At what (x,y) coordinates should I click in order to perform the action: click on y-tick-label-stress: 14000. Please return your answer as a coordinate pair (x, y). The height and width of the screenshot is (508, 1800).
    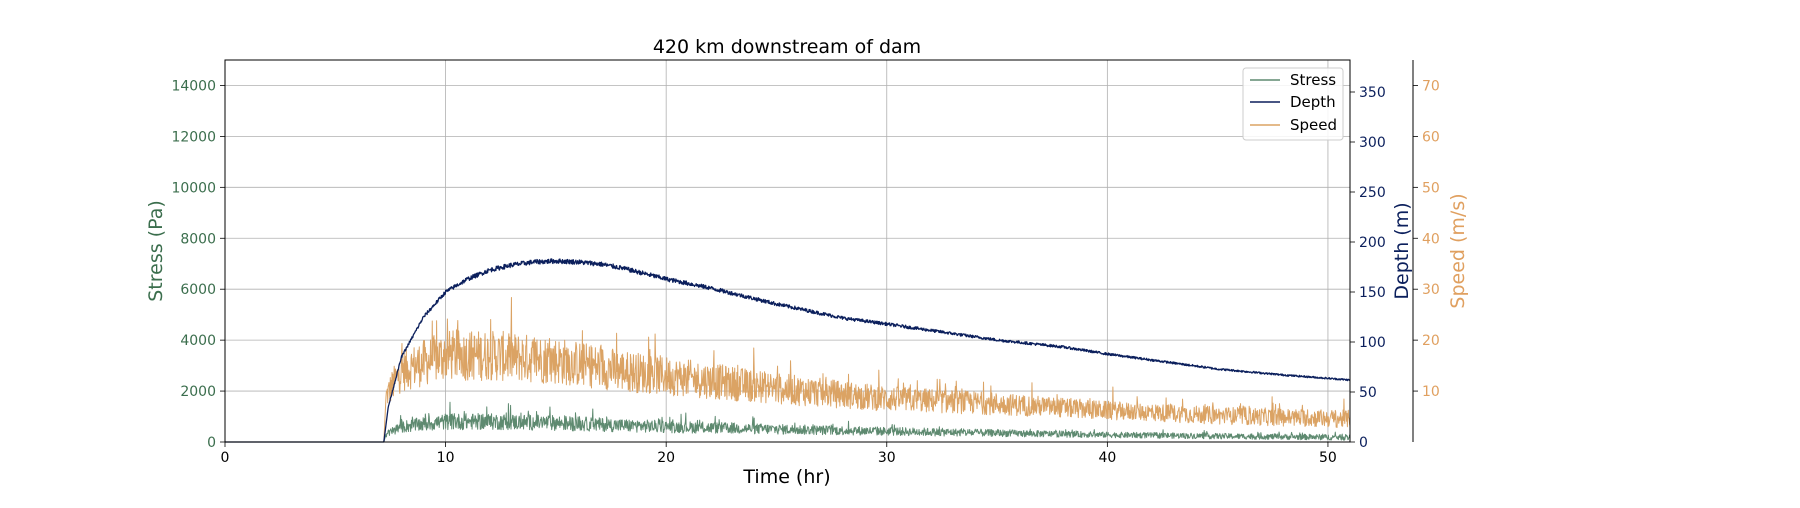
    Looking at the image, I should click on (193, 86).